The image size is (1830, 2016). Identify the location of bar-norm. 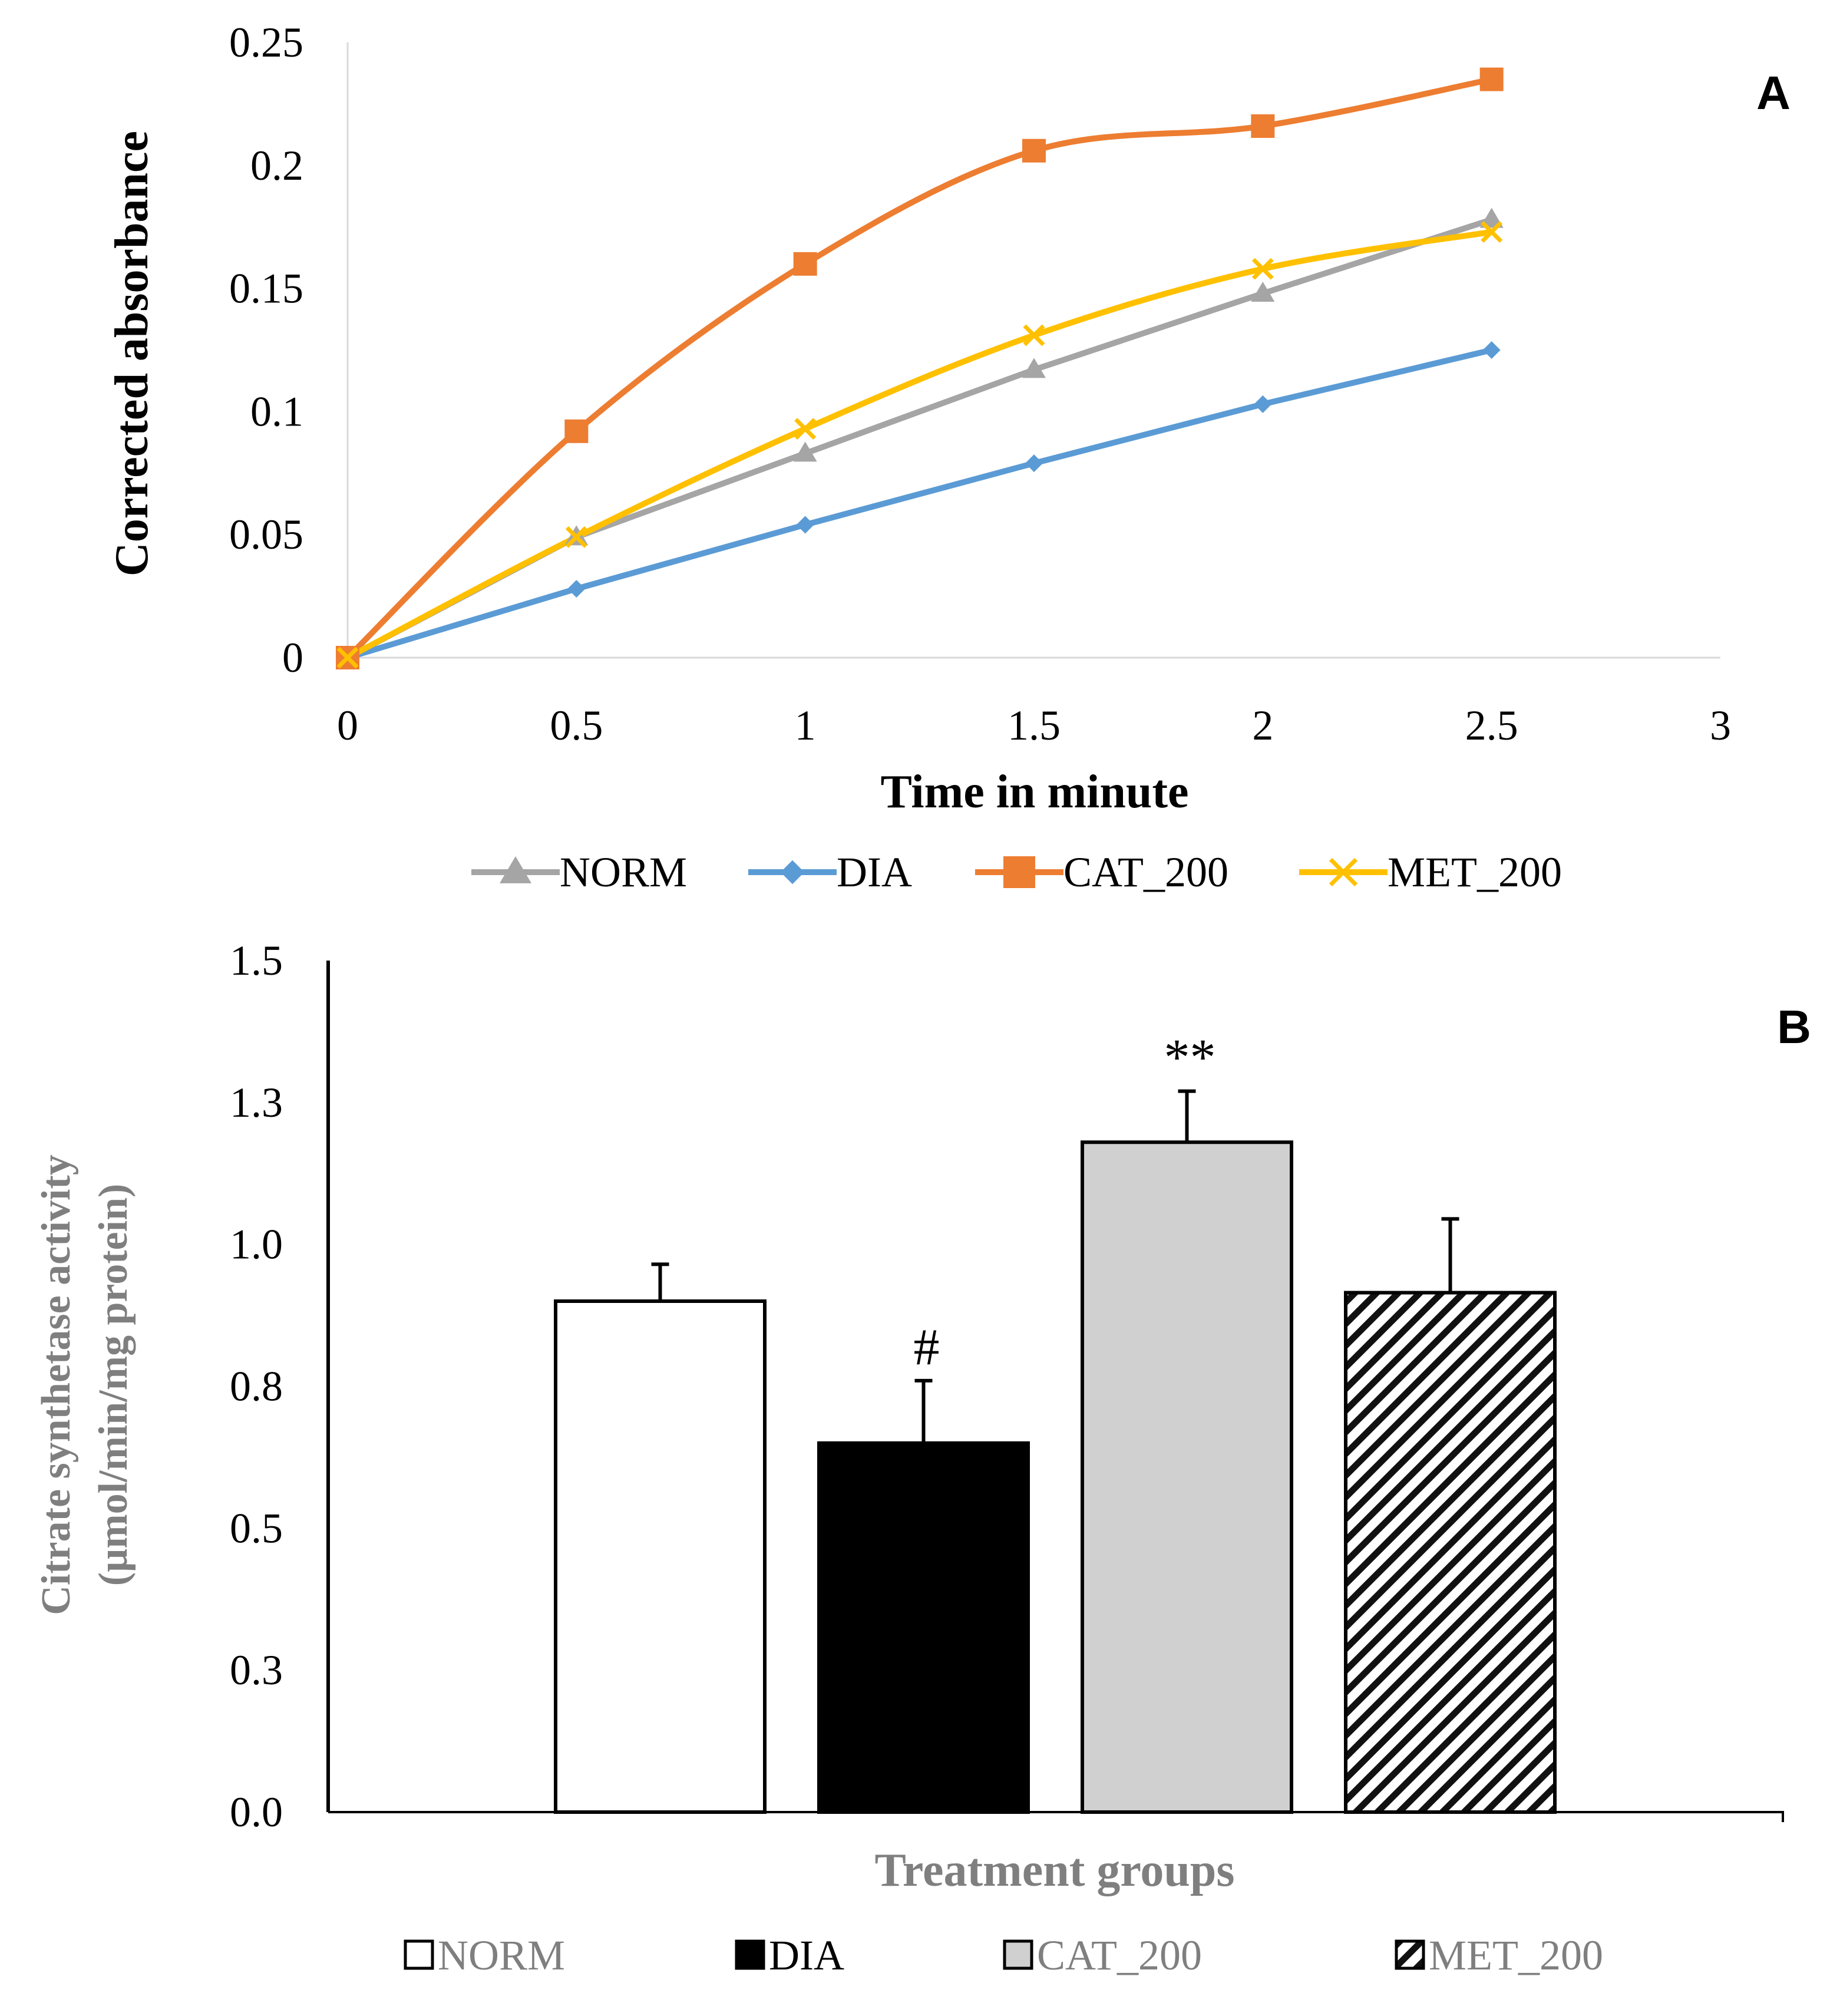
(660, 1557).